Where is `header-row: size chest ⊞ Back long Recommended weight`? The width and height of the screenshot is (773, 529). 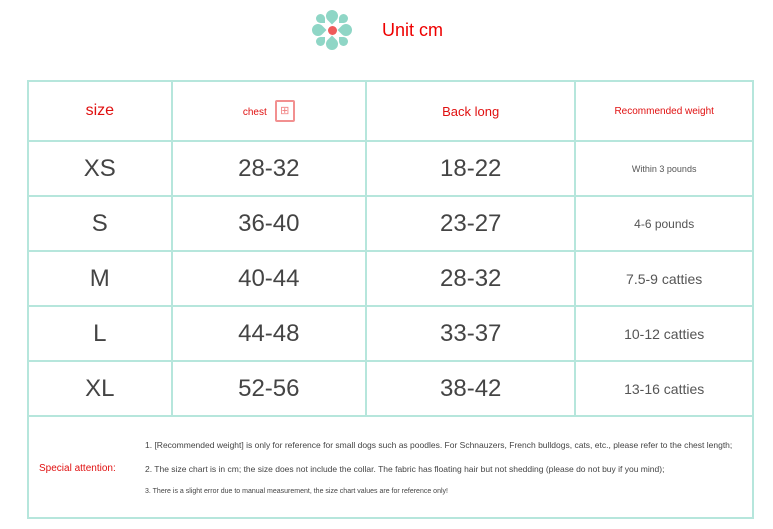
header-row: size chest ⊞ Back long Recommended weight is located at coordinates (390, 111).